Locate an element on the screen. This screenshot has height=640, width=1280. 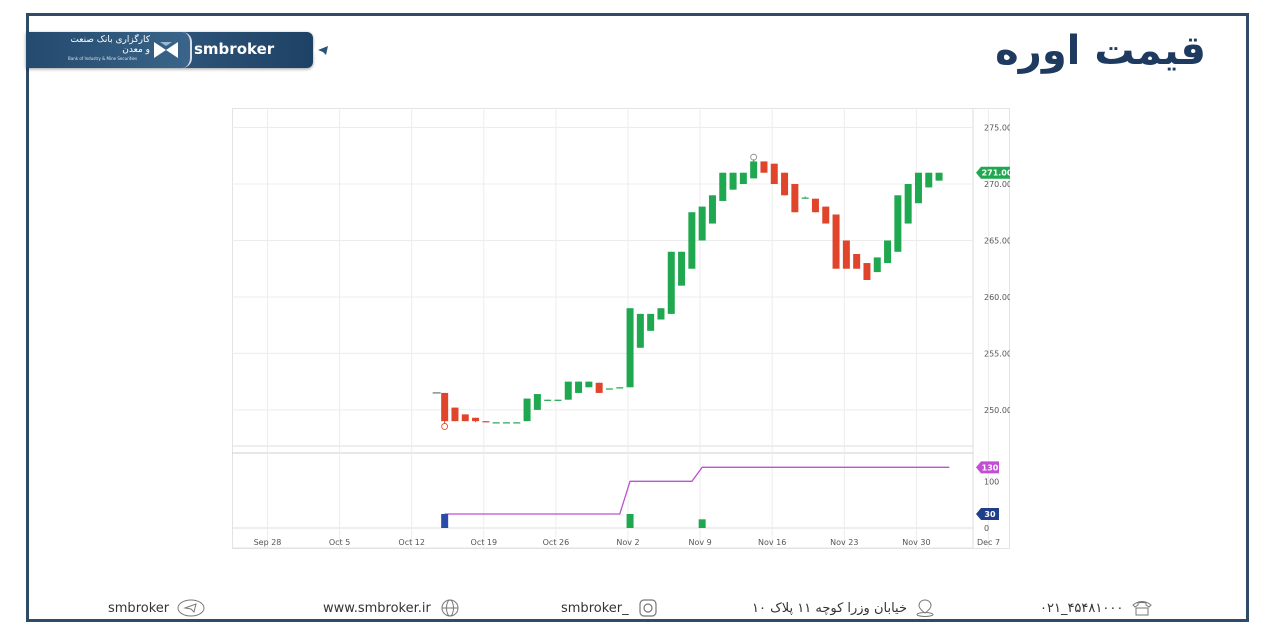
footer-instagram-label: smbroker_ is located at coordinates (595, 608).